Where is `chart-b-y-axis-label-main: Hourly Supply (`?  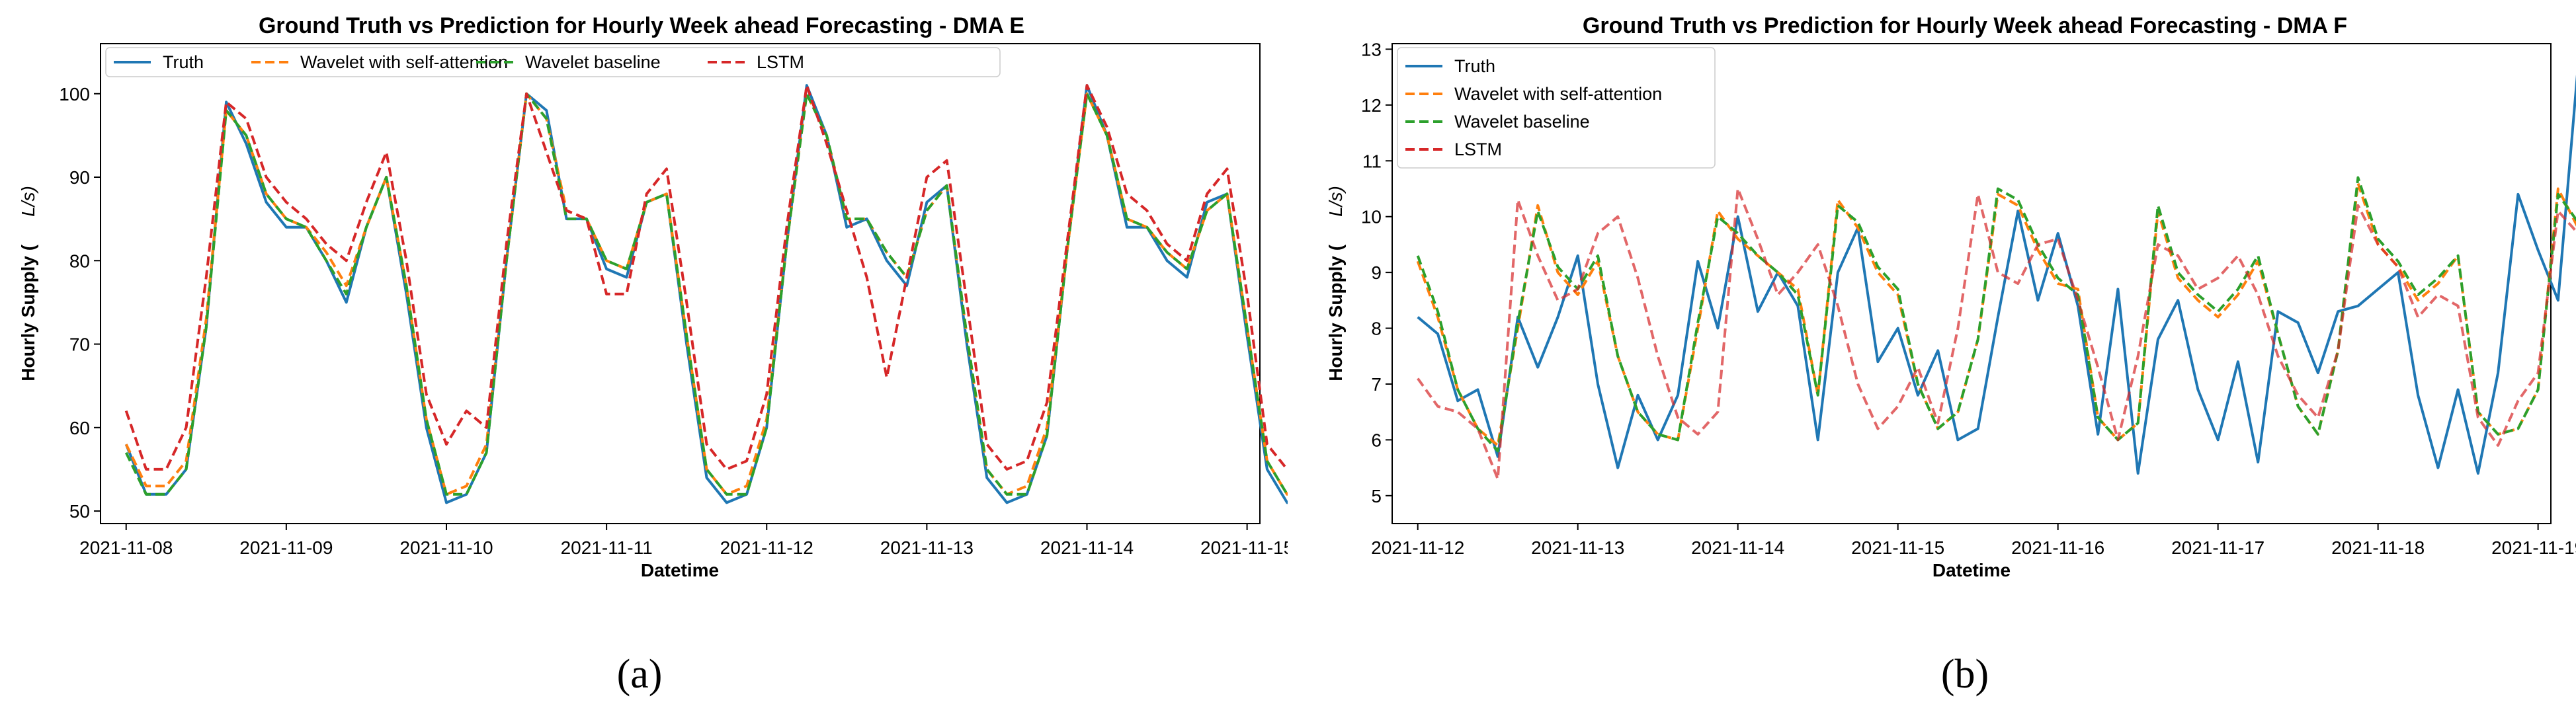
chart-b-y-axis-label-main: Hourly Supply ( is located at coordinates (1335, 312).